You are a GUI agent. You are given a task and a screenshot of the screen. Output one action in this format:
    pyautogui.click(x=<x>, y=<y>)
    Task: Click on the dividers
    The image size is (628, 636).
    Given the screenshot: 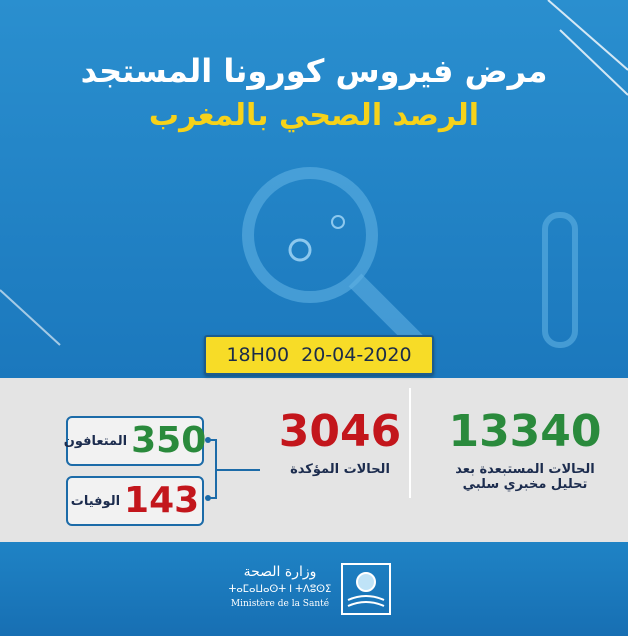 What is the action you would take?
    pyautogui.click(x=308, y=444)
    